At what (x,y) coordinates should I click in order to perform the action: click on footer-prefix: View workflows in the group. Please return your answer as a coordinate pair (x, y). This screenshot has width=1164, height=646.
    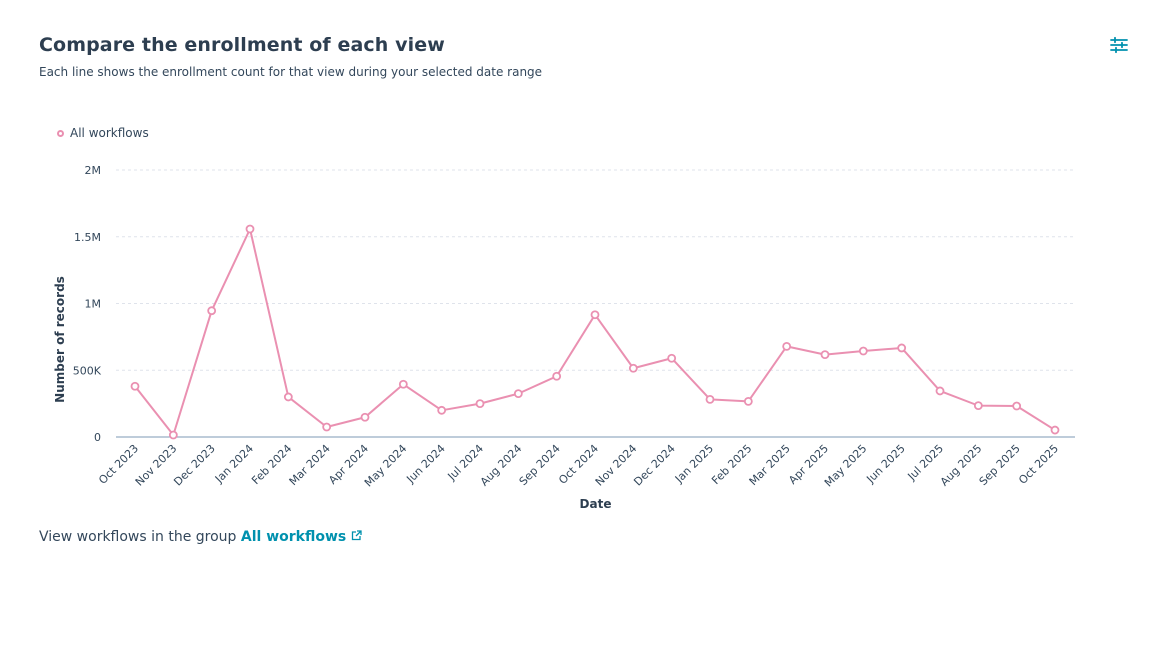
    Looking at the image, I should click on (138, 537).